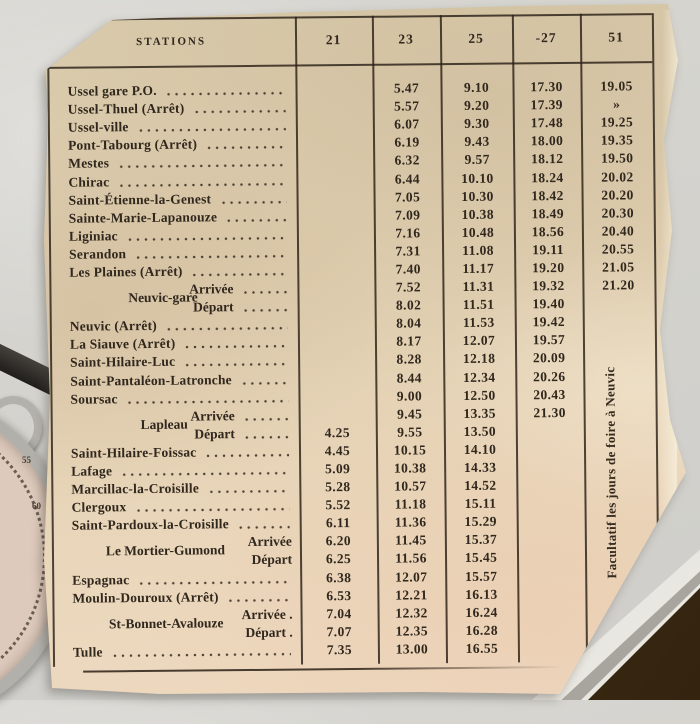 This screenshot has width=700, height=724. Describe the element at coordinates (617, 122) in the screenshot. I see `time-cell: 19.25` at that location.